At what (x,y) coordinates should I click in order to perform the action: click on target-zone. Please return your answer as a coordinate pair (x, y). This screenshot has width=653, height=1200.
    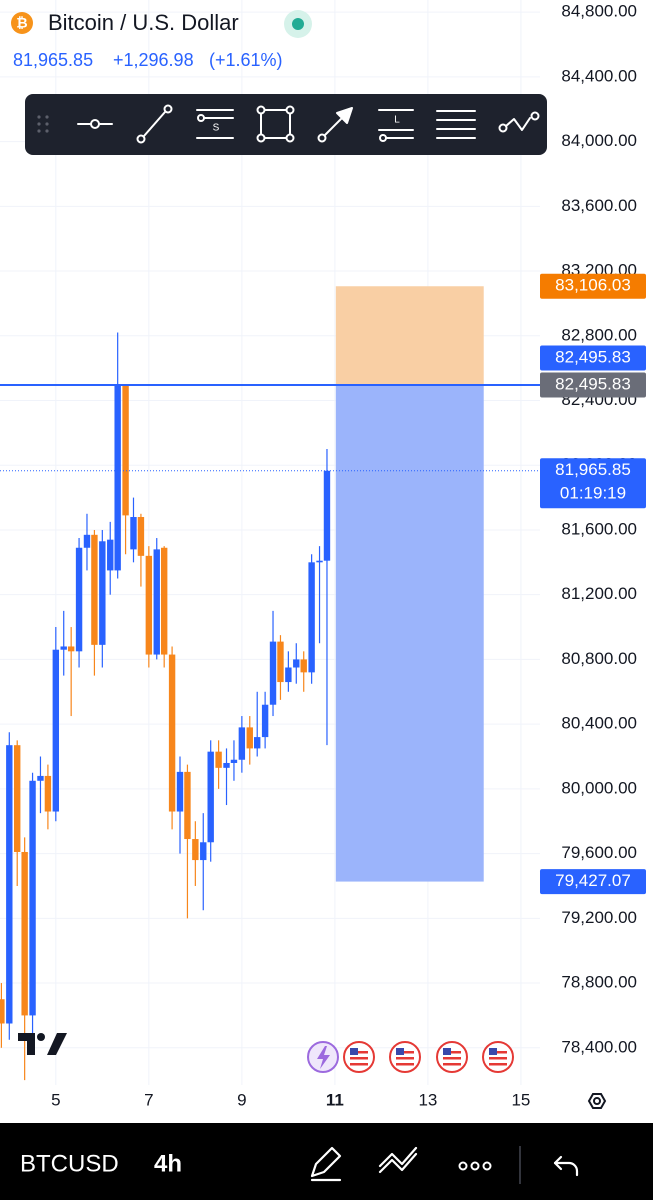
    Looking at the image, I should click on (409, 335).